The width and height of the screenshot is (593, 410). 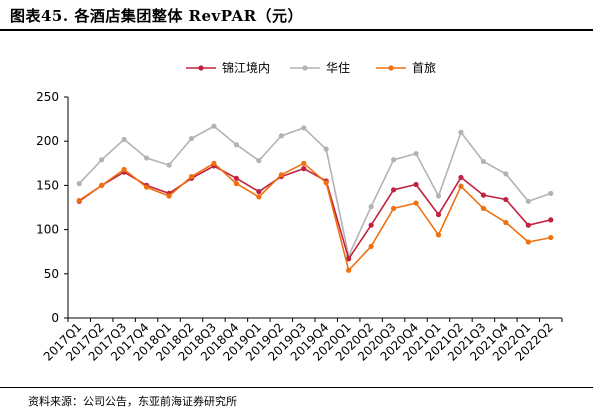 I want to click on data-point-华住-2022Q2, so click(x=551, y=193).